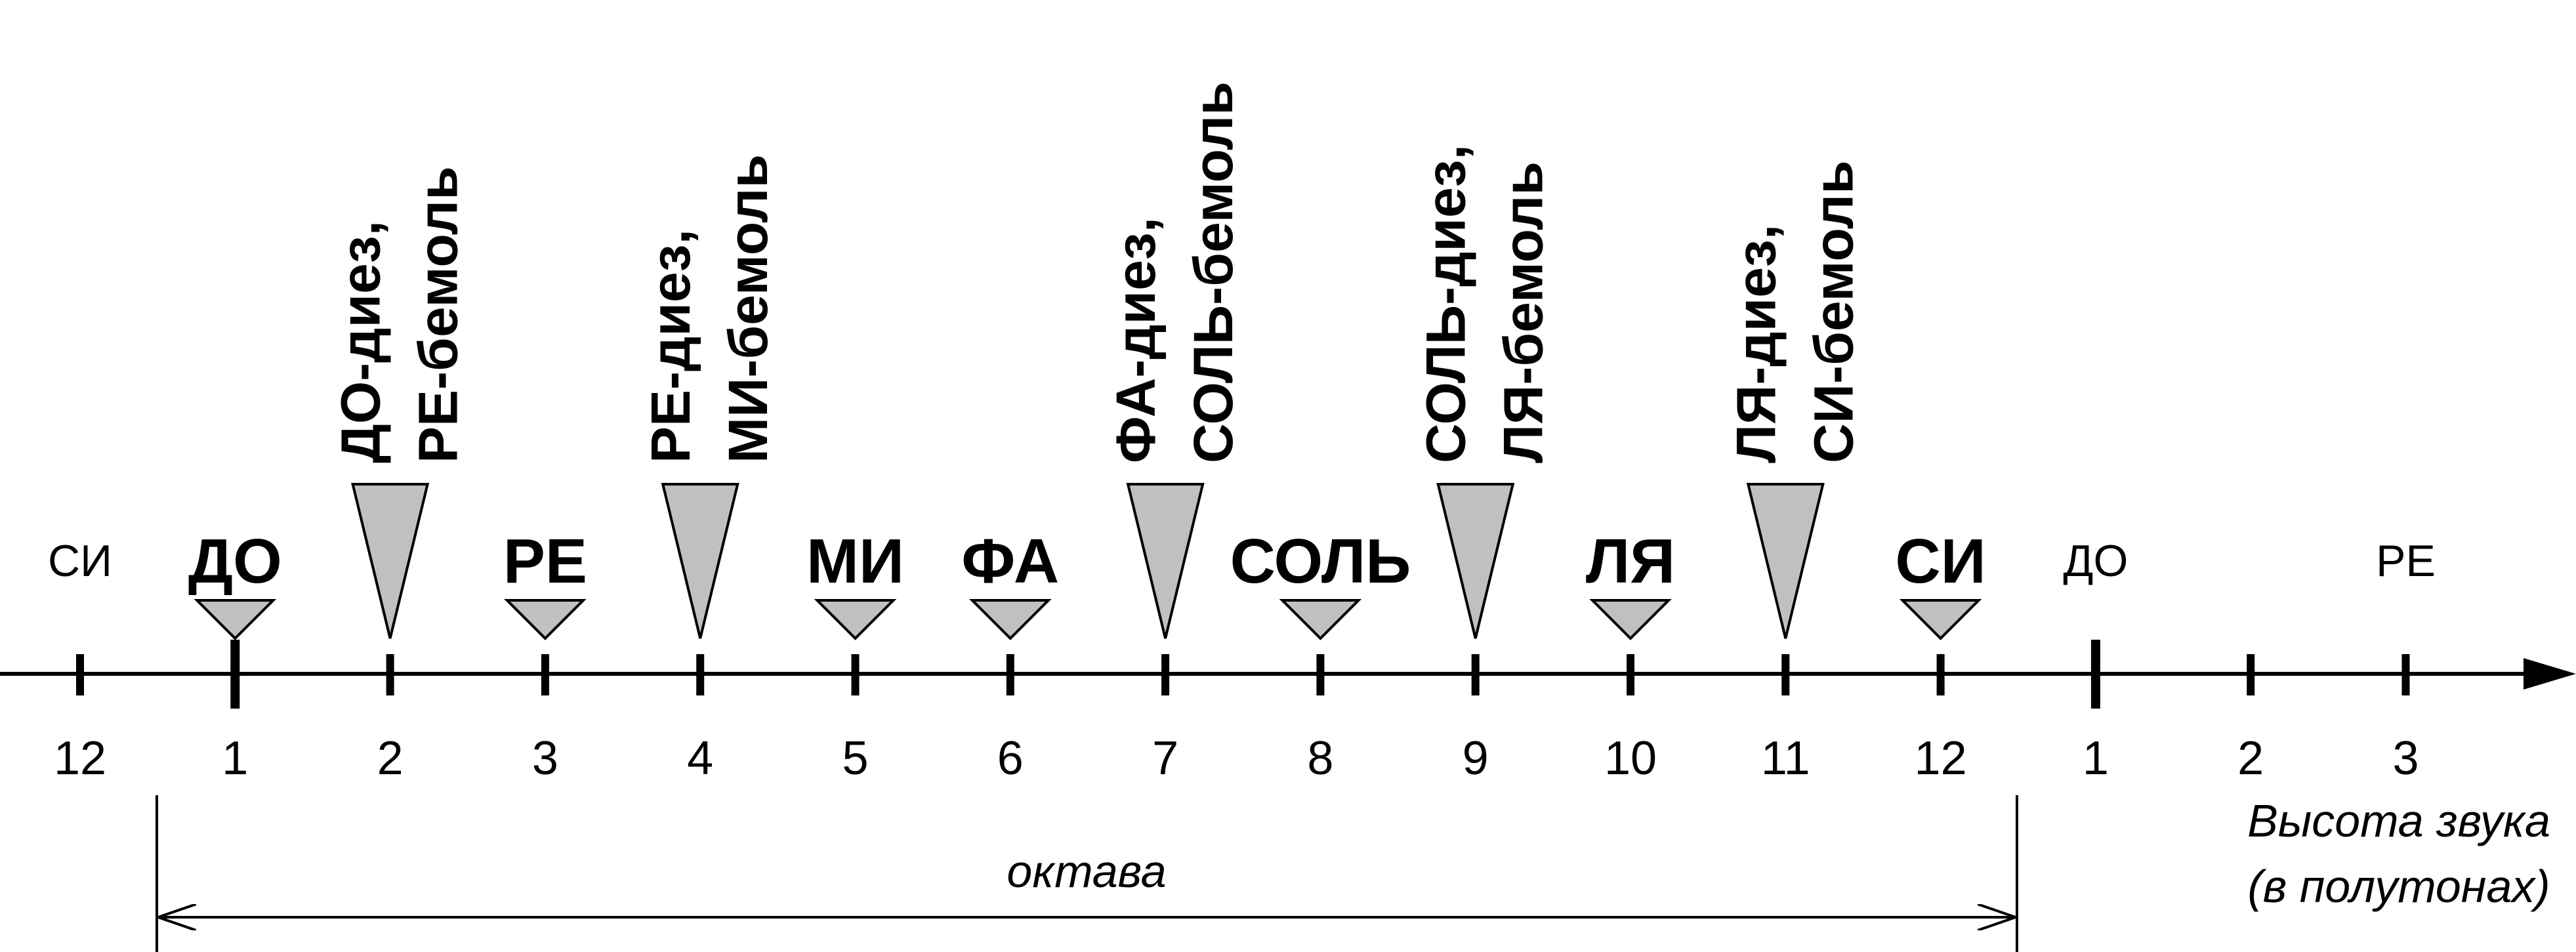  Describe the element at coordinates (1786, 758) in the screenshot. I see `tick-label: 11` at that location.